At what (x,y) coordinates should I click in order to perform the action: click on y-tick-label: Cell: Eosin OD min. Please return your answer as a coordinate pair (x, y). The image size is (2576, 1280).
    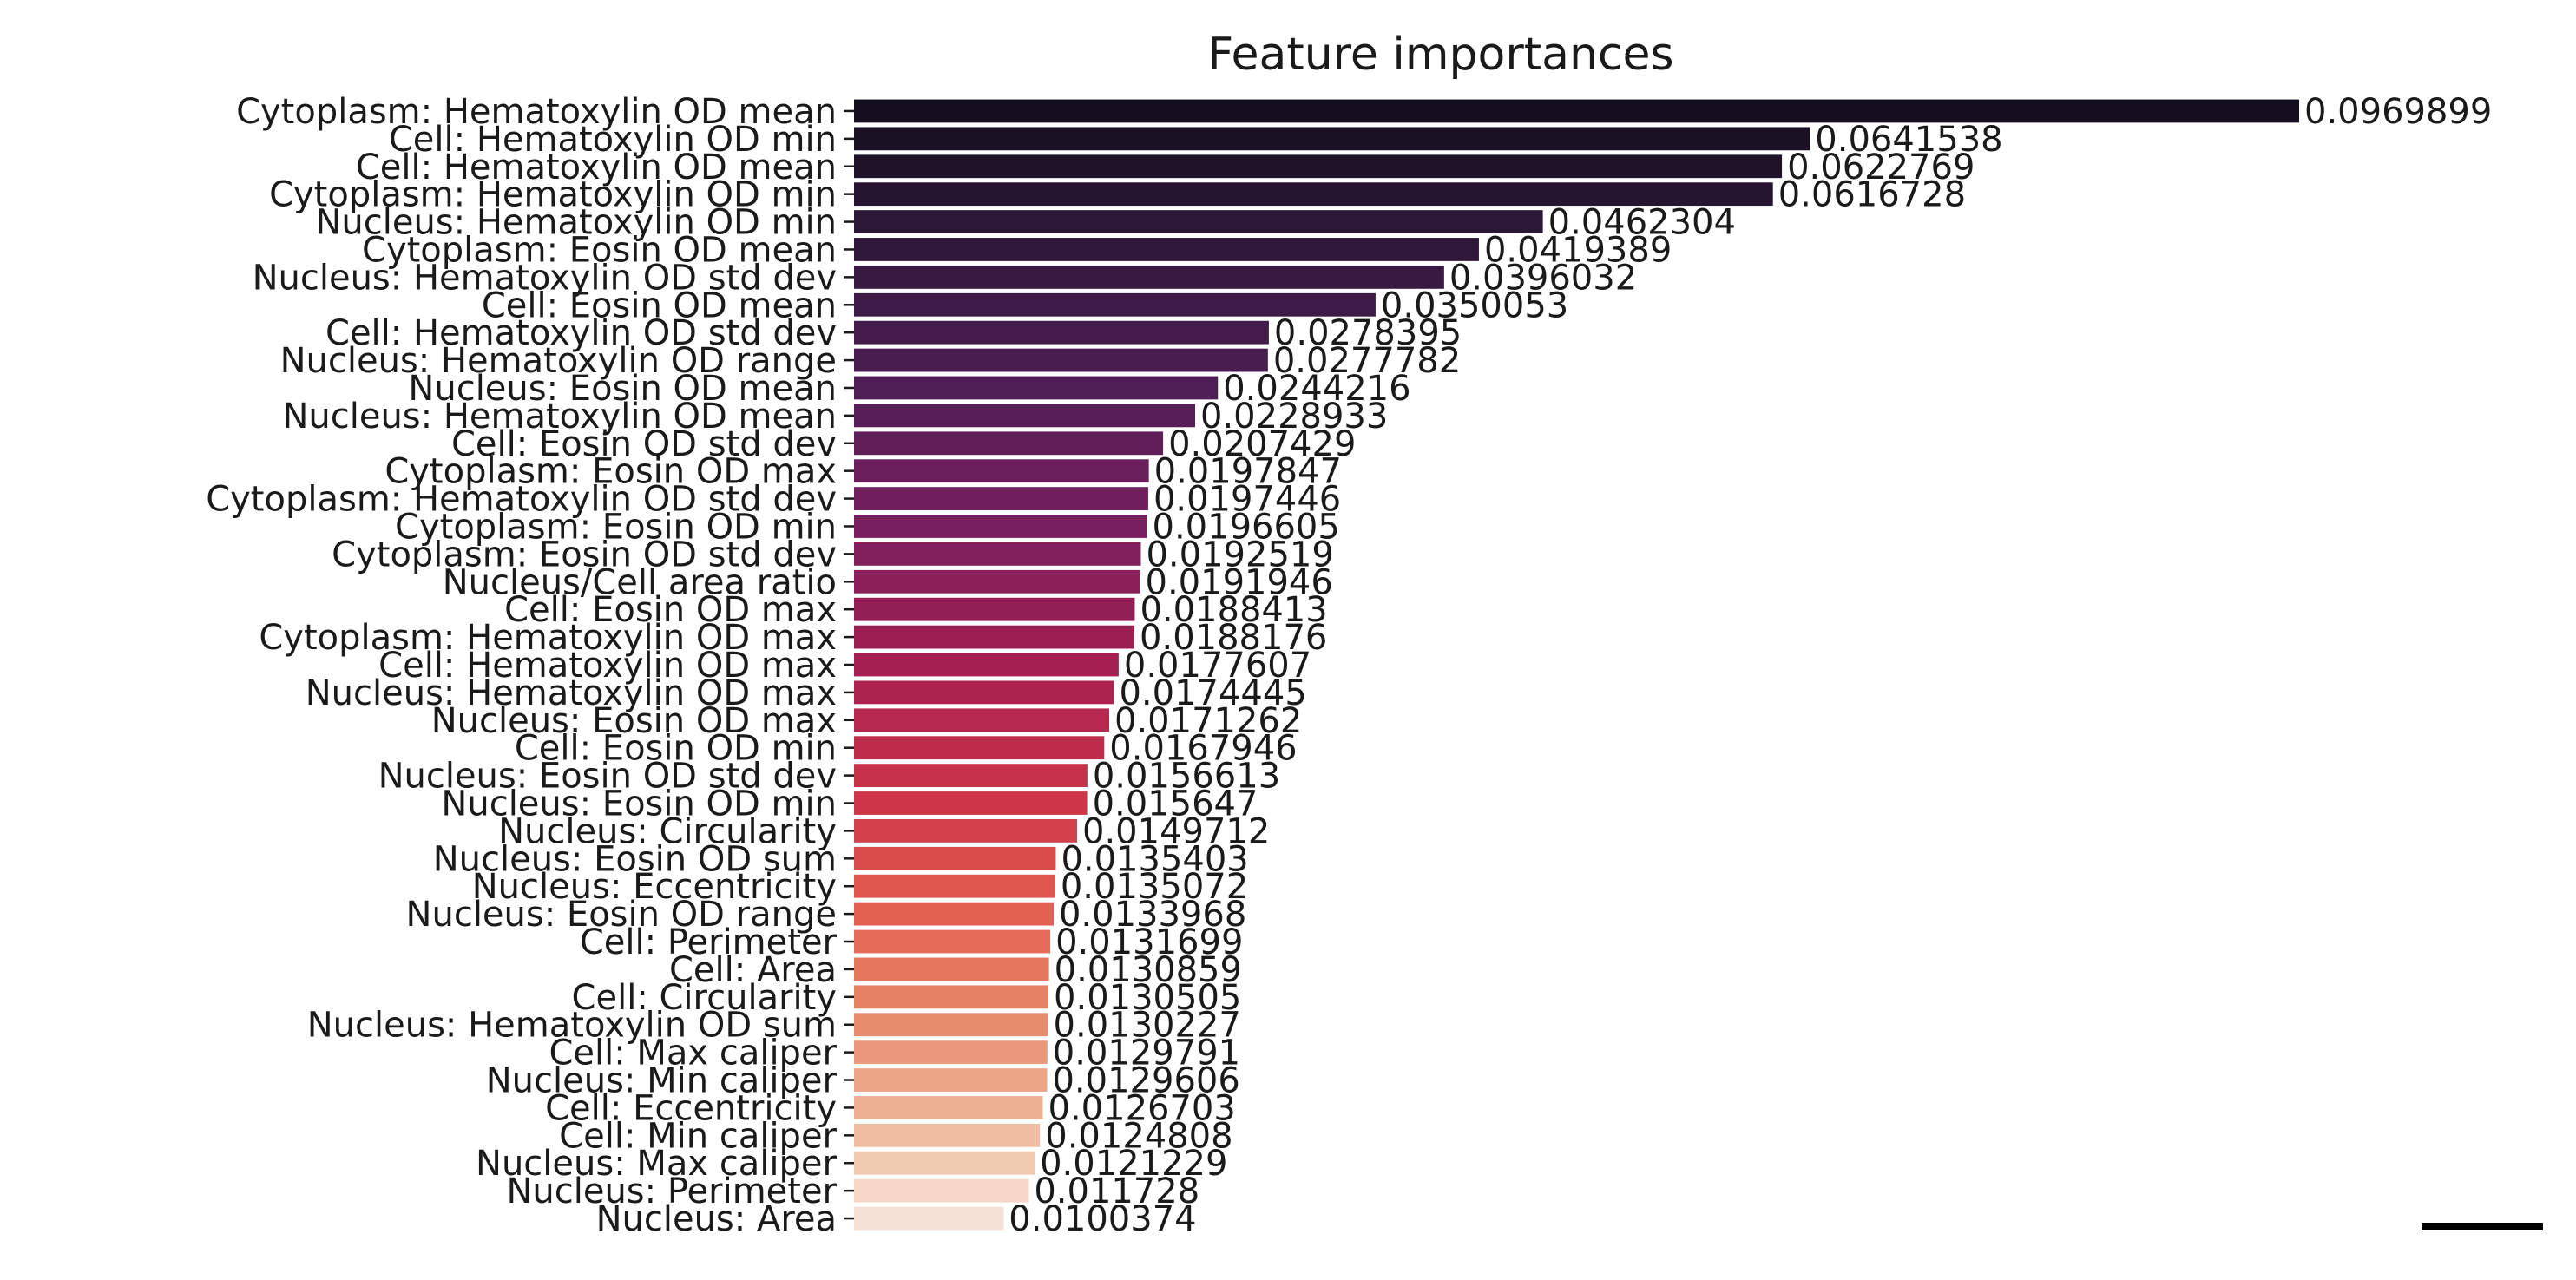
    Looking at the image, I should click on (676, 749).